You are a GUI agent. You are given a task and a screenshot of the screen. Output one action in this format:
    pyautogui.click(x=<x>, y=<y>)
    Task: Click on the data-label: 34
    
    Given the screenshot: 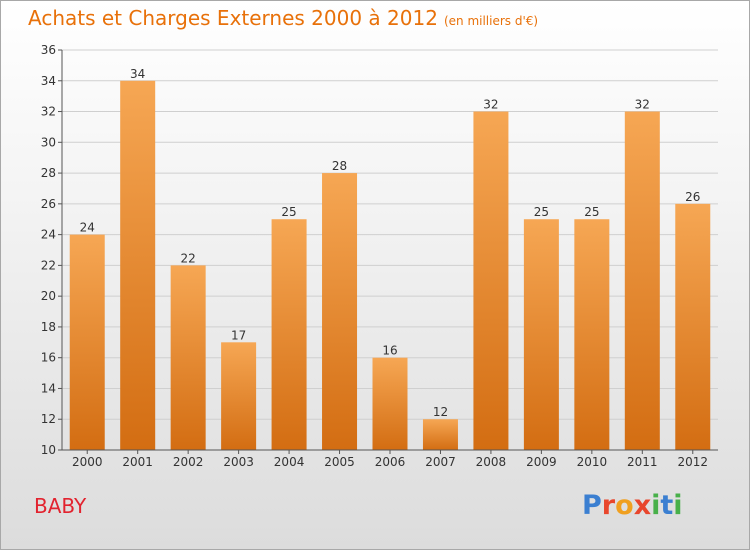 What is the action you would take?
    pyautogui.click(x=137, y=74)
    